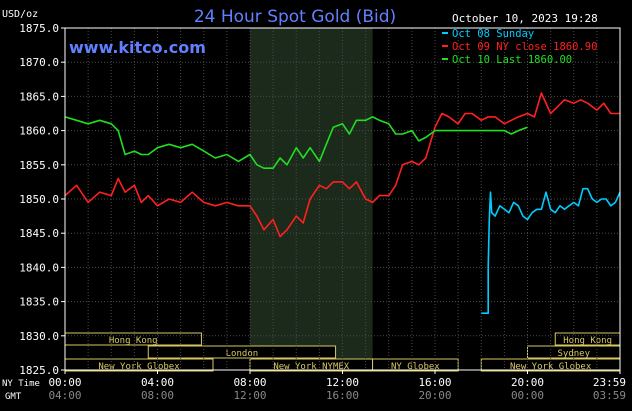 The height and width of the screenshot is (411, 632). I want to click on y-tick-label: 1840.0, so click(39, 267).